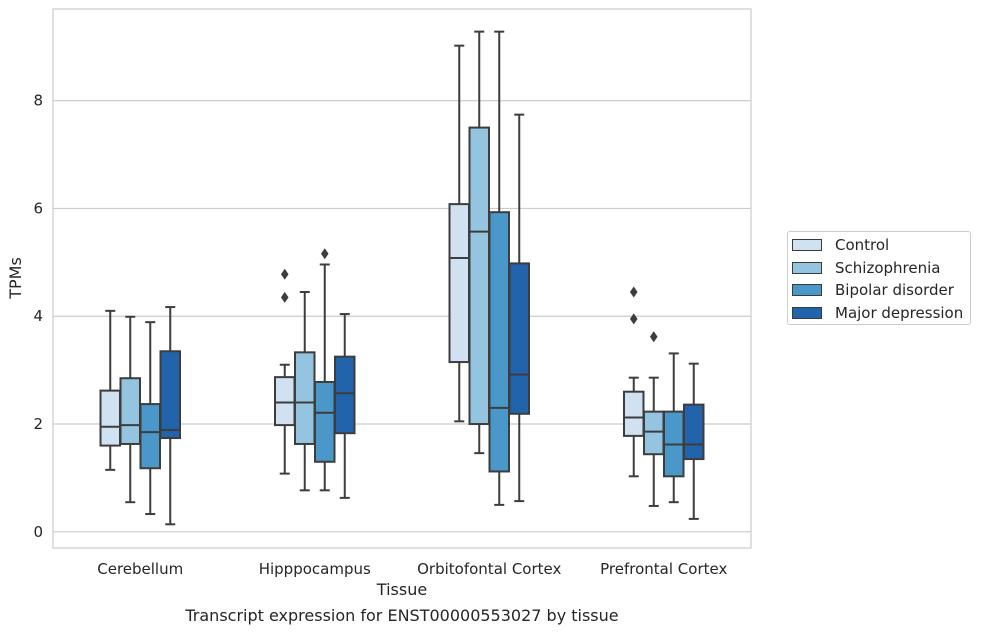 The image size is (983, 634). Describe the element at coordinates (862, 245) in the screenshot. I see `legend-label: Control` at that location.